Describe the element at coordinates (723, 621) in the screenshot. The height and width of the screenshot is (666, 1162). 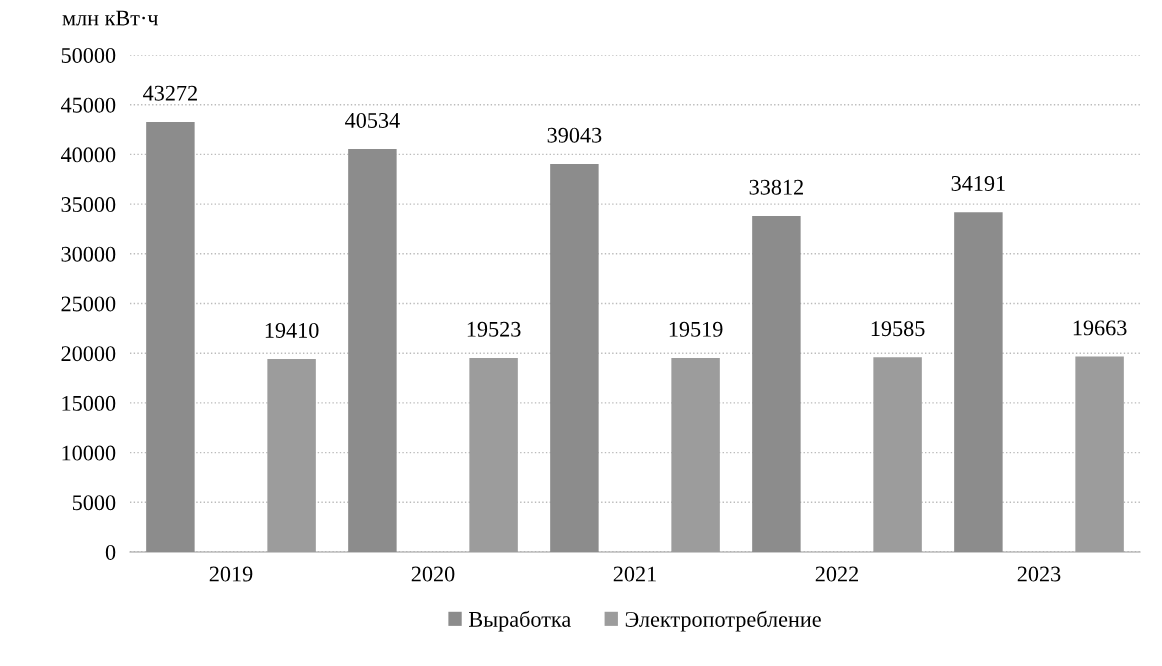
I see `legend-label: Электропотребление` at that location.